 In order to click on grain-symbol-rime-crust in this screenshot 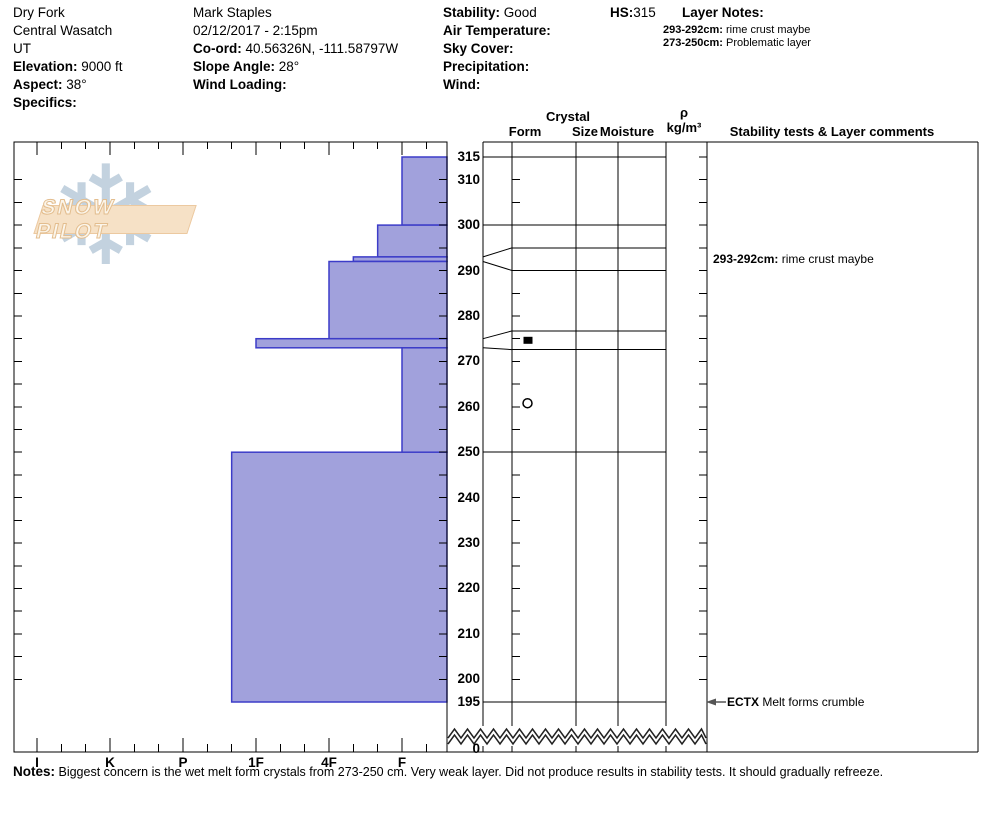, I will do `click(528, 340)`.